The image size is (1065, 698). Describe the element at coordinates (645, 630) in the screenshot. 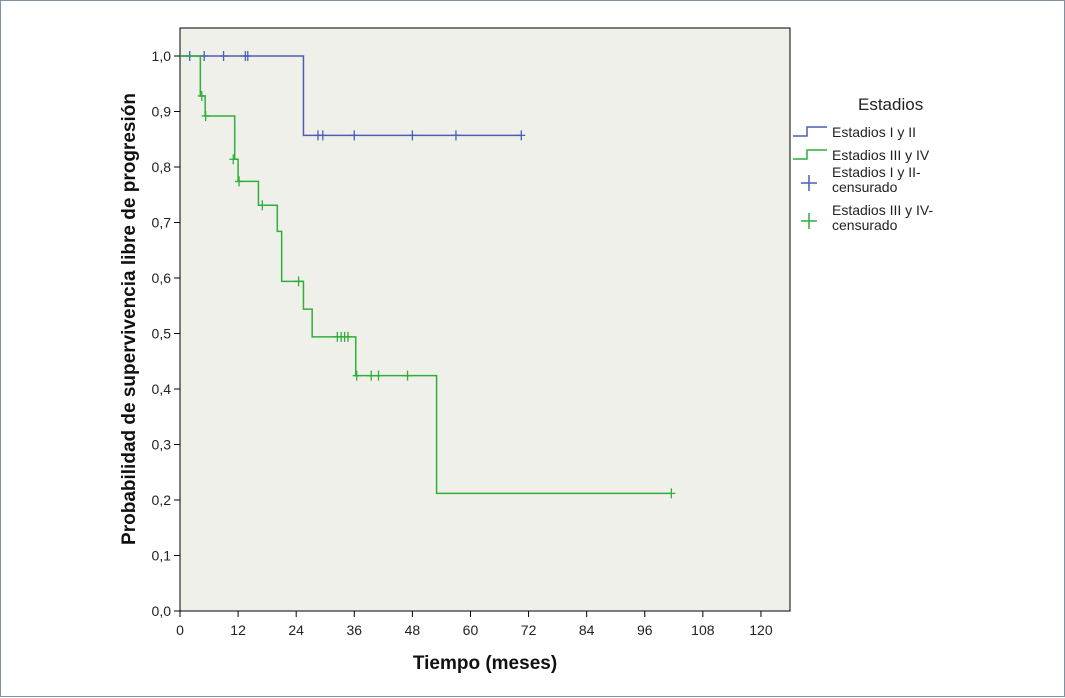

I see `x-tick-label: 96` at that location.